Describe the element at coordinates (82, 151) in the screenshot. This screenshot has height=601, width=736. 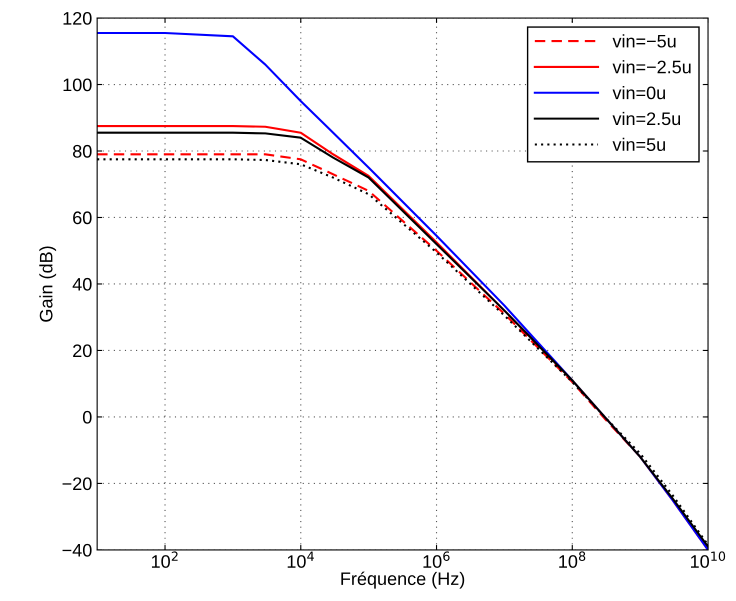
I see `y-tick-label: 80` at that location.